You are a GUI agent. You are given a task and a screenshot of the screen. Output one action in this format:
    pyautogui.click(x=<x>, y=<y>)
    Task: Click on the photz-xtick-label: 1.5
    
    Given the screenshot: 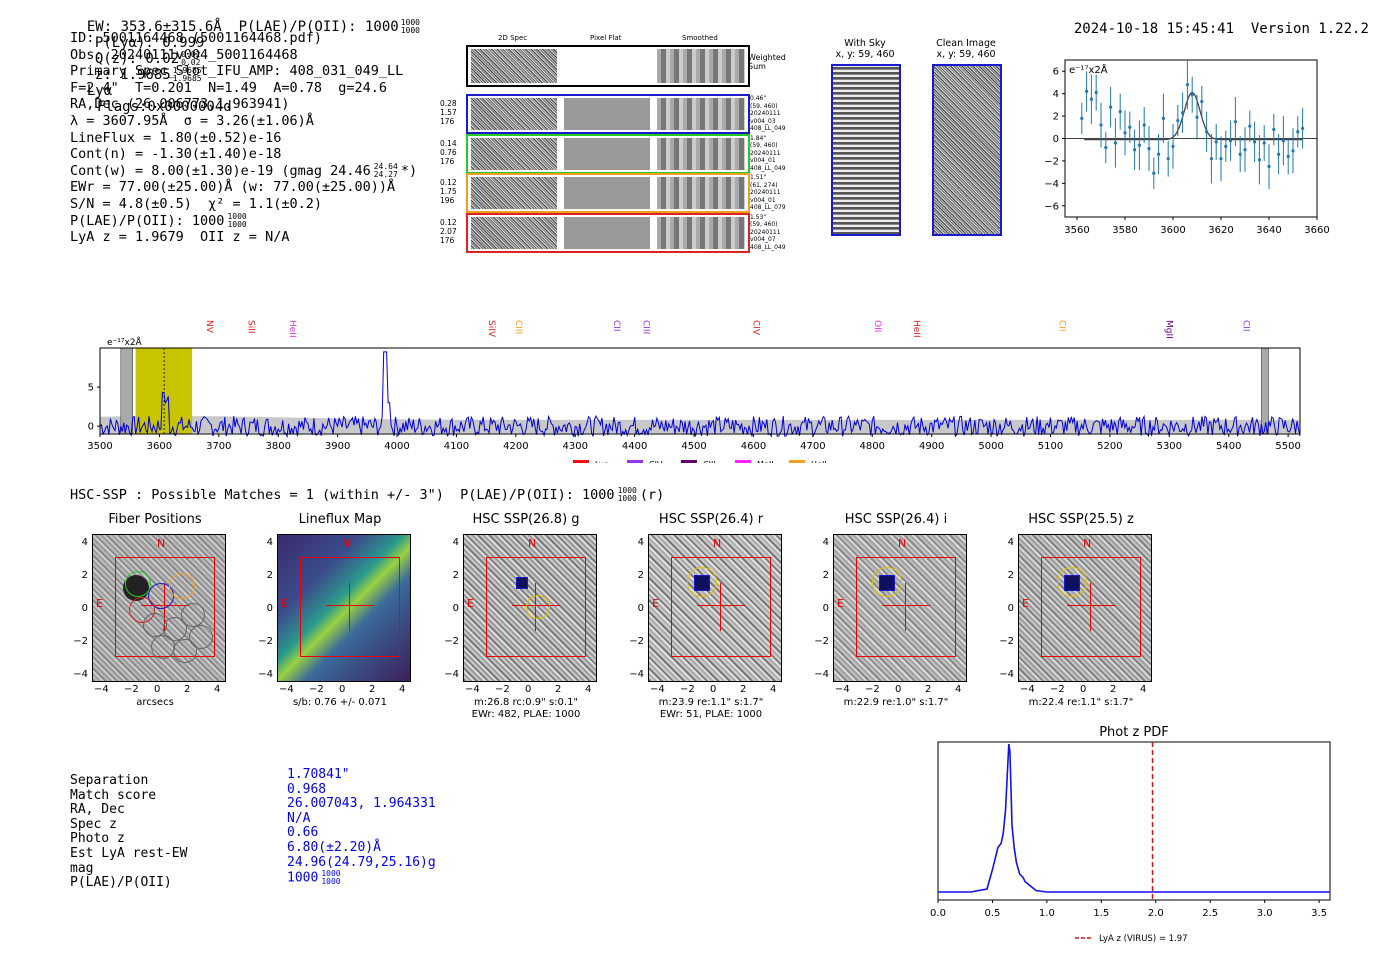 What is the action you would take?
    pyautogui.click(x=1101, y=913)
    